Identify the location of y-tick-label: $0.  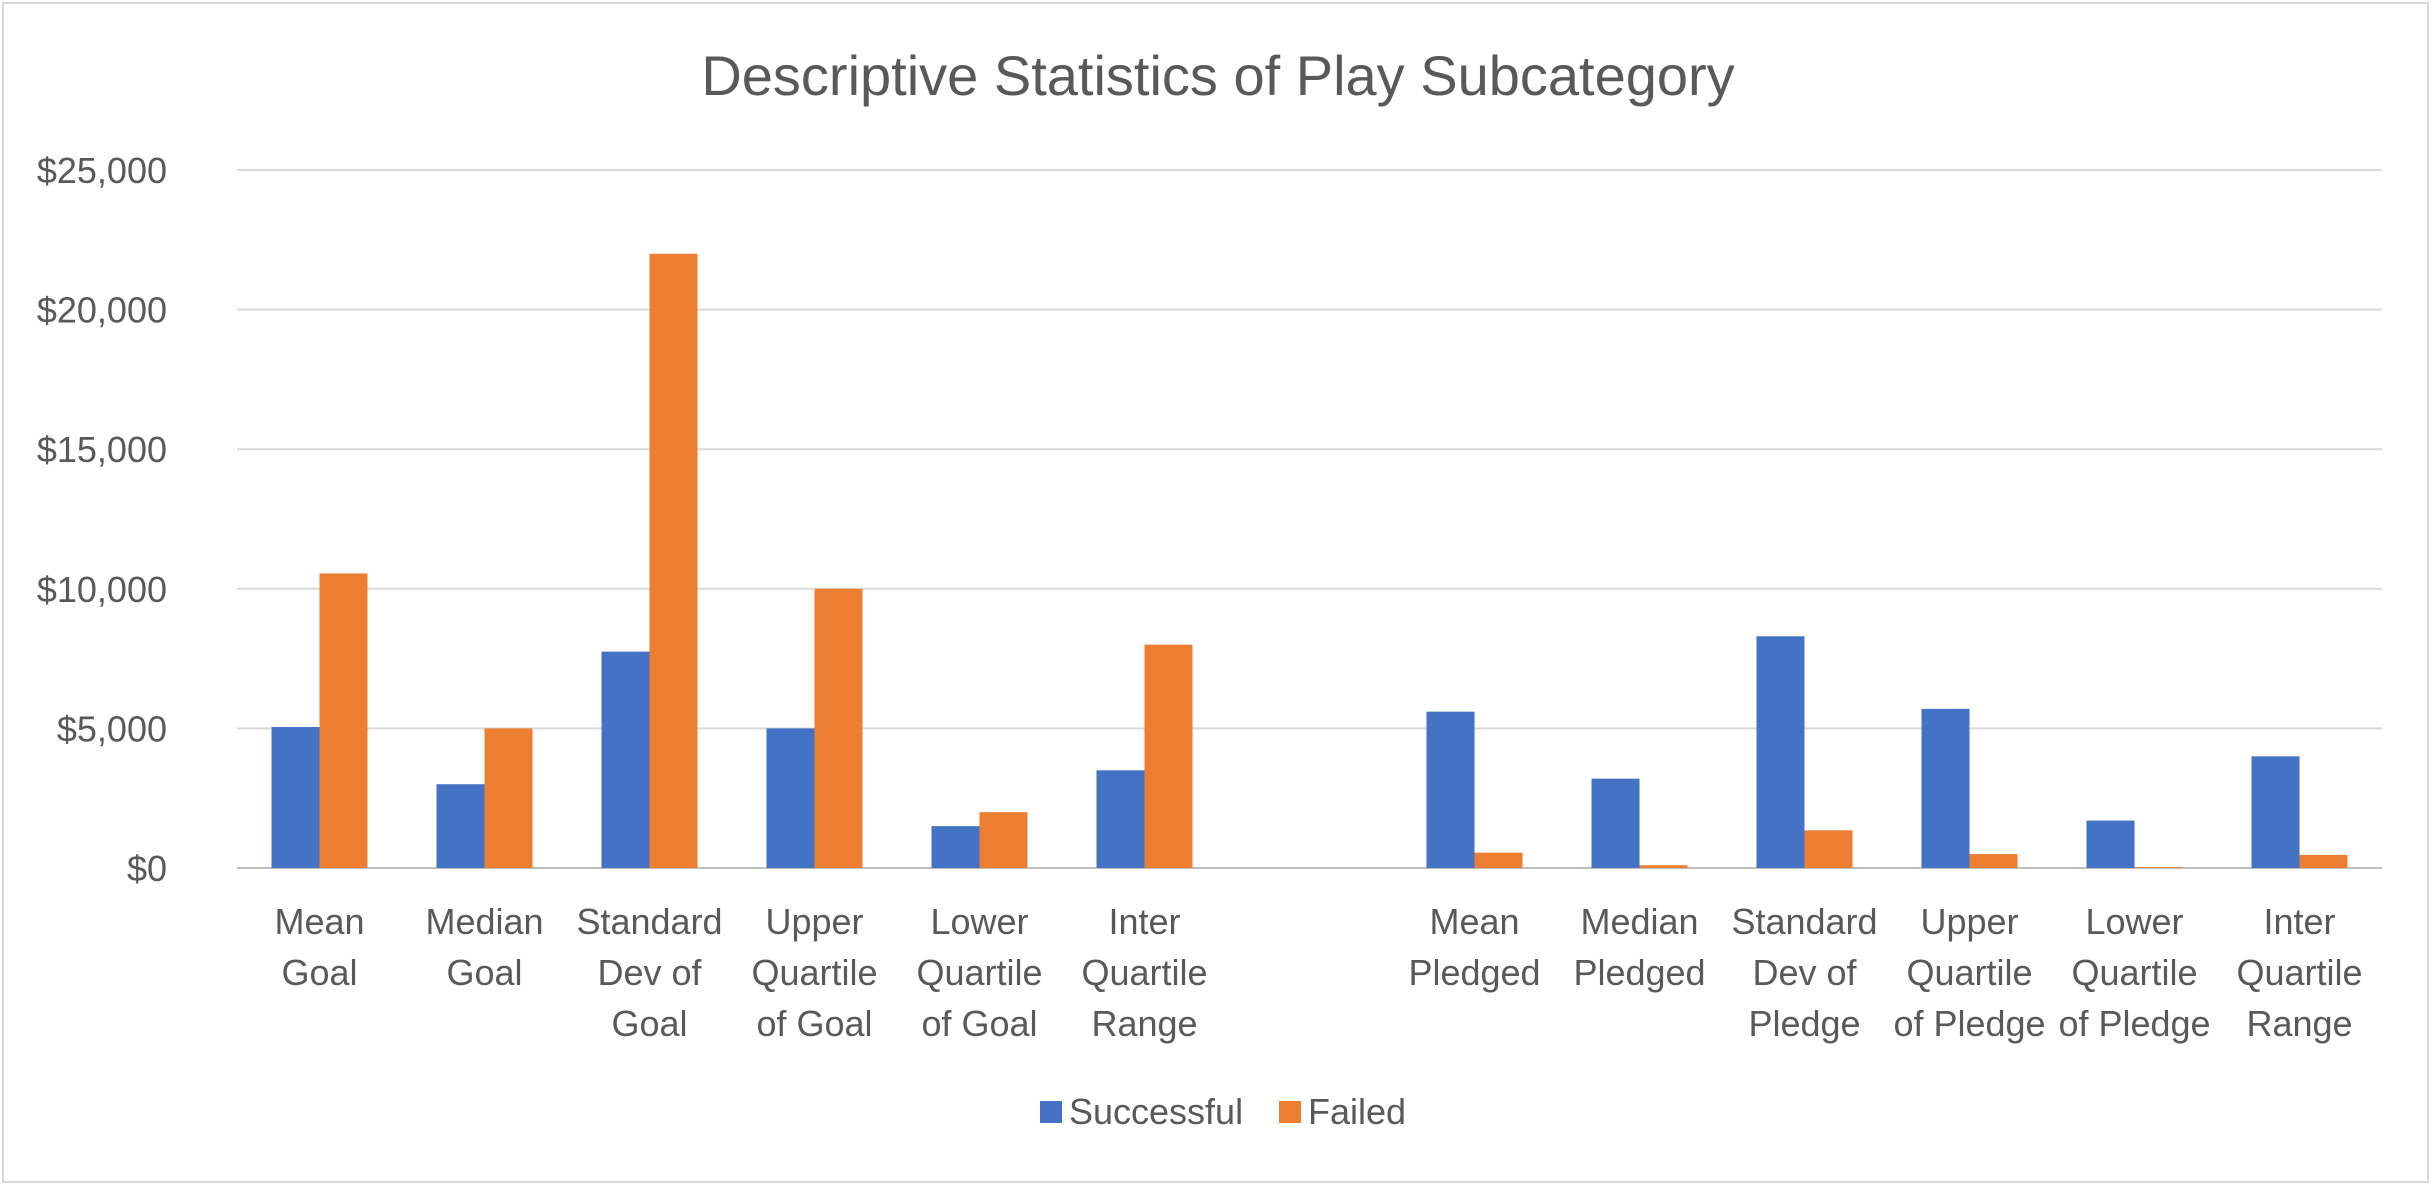
(147, 868).